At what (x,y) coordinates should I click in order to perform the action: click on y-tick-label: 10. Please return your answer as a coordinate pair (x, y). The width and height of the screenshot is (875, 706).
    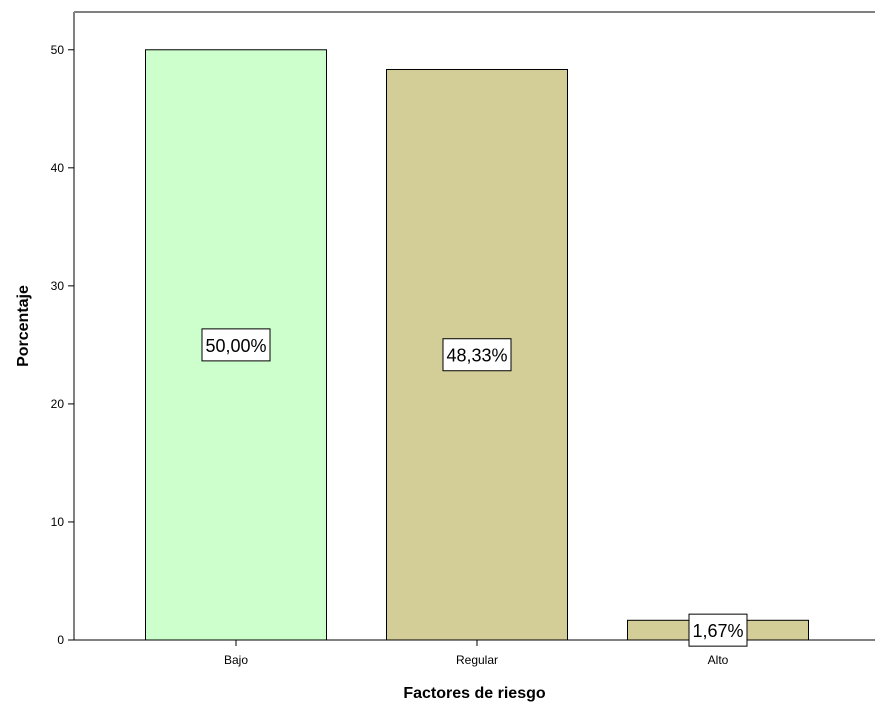
    Looking at the image, I should click on (58, 522).